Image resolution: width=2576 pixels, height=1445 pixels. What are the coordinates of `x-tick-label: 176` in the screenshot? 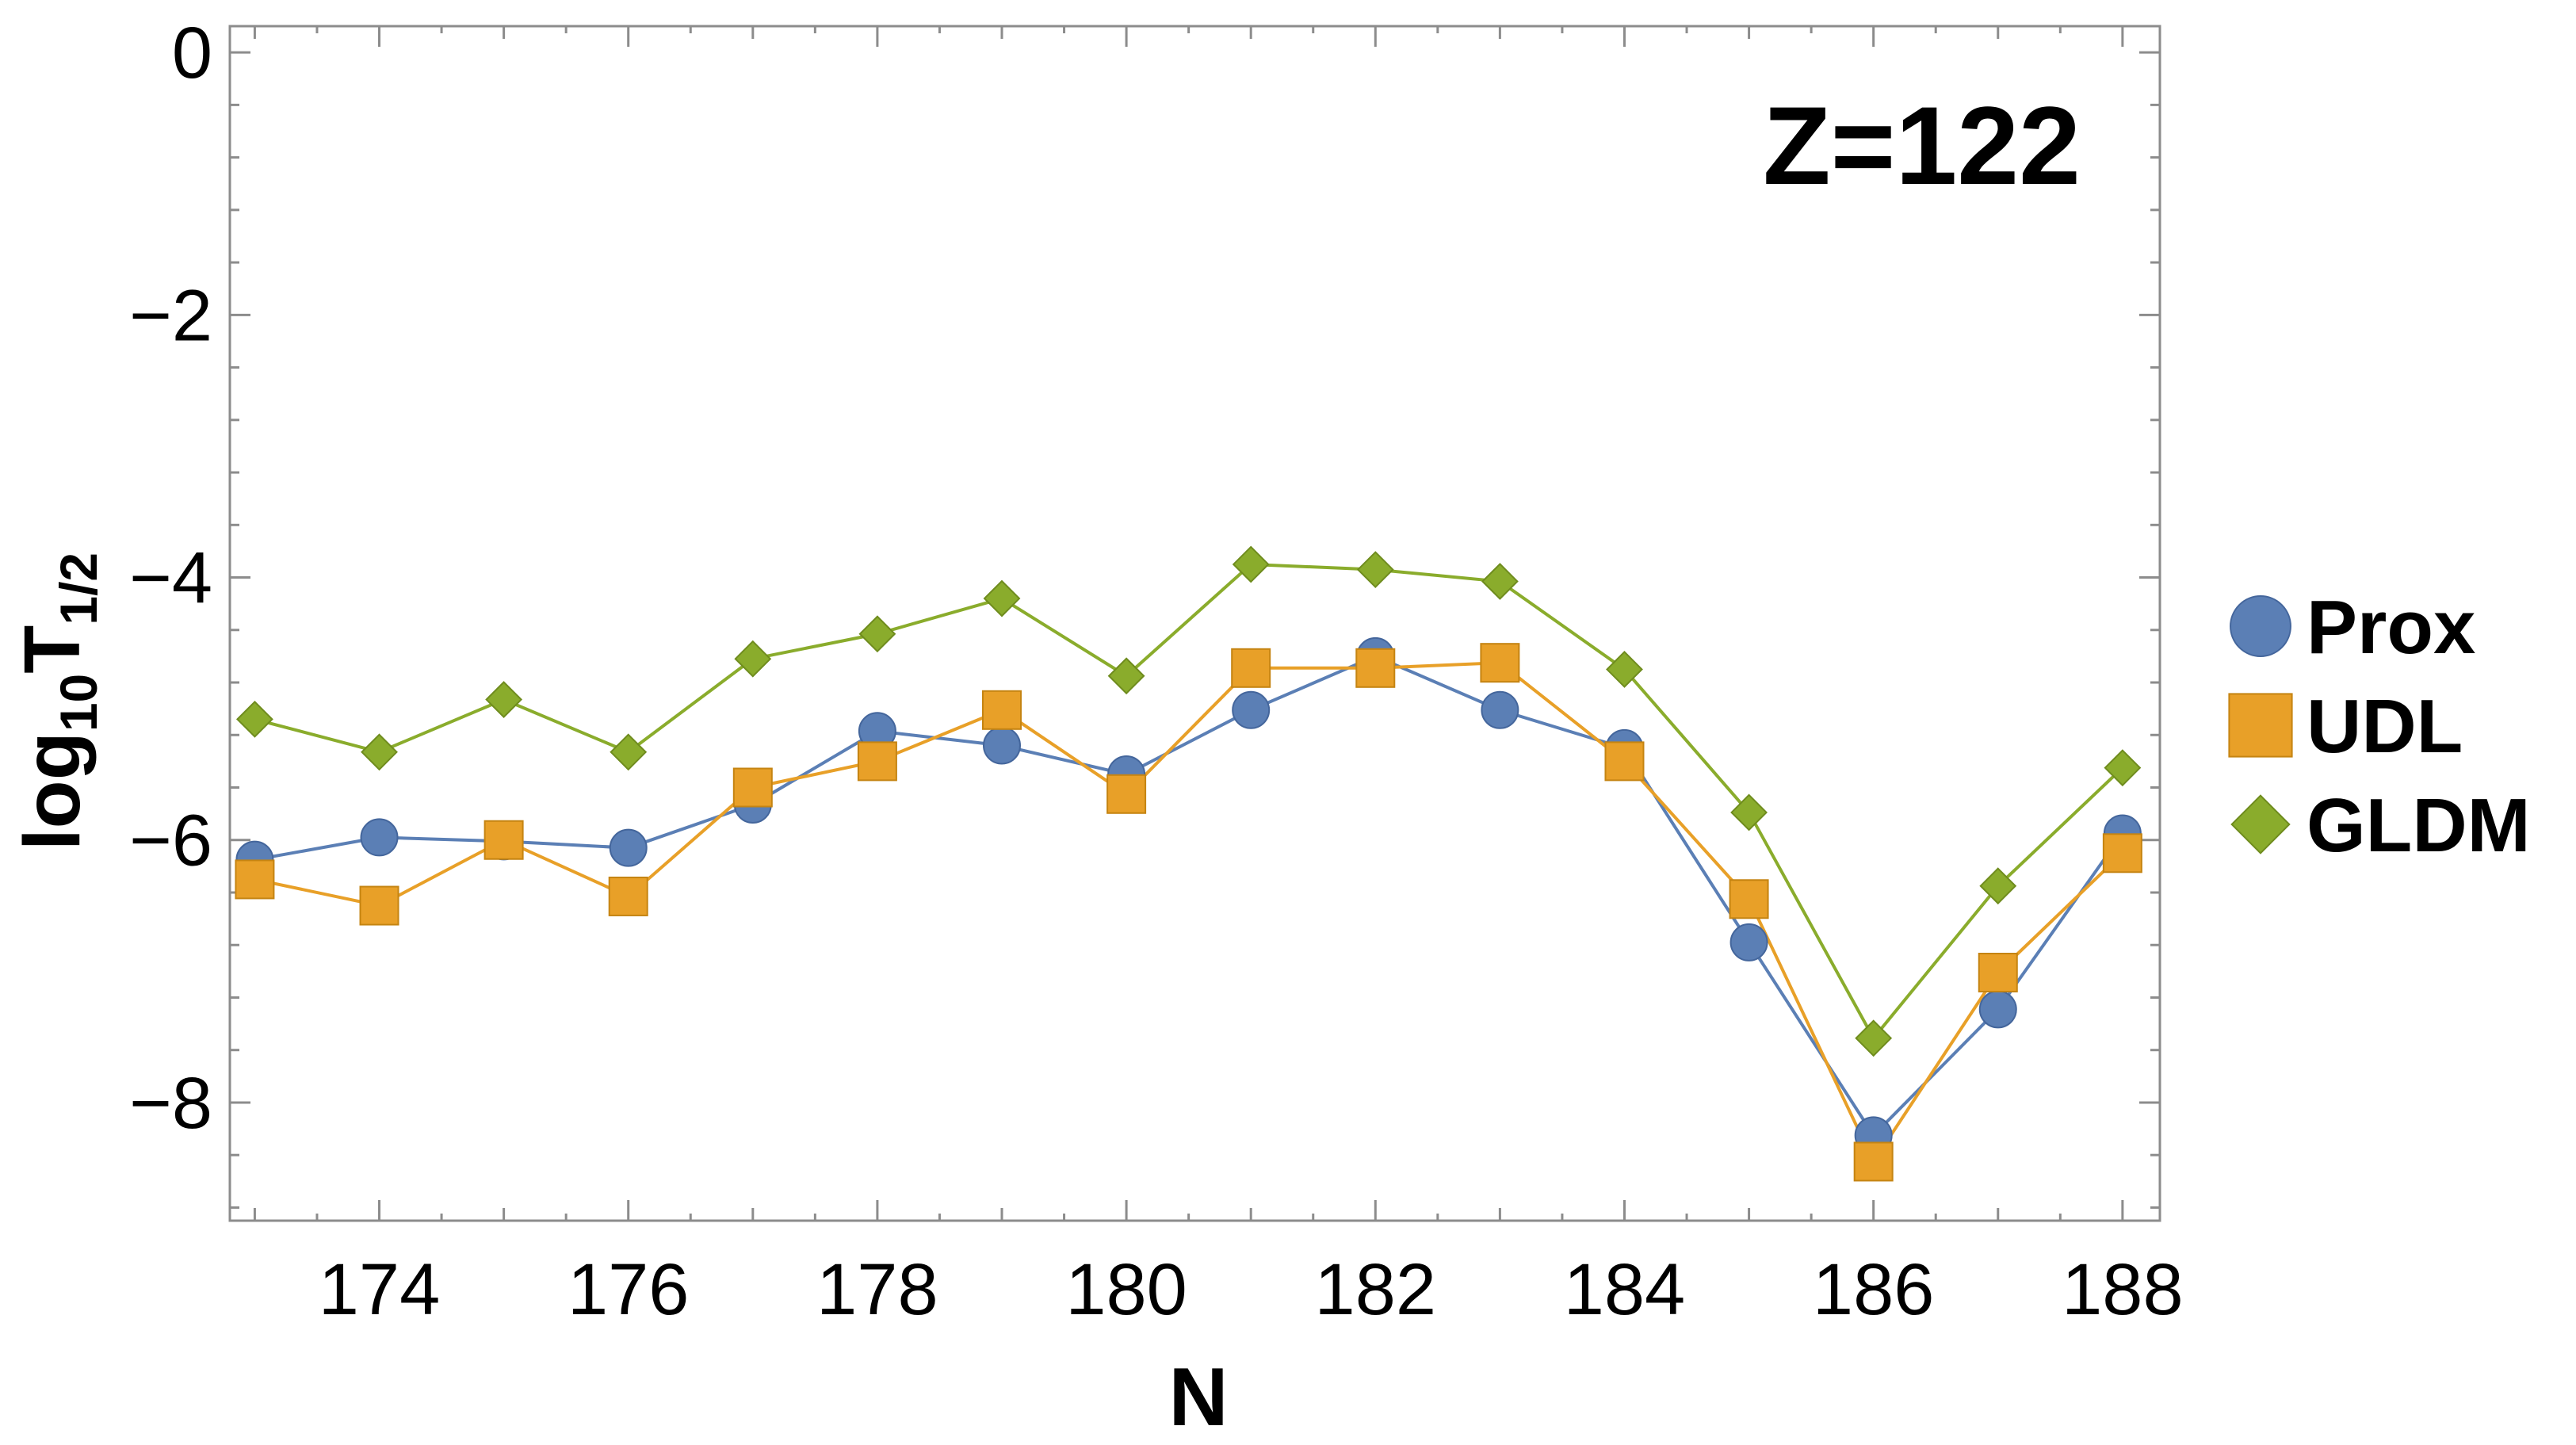 It's located at (629, 1289).